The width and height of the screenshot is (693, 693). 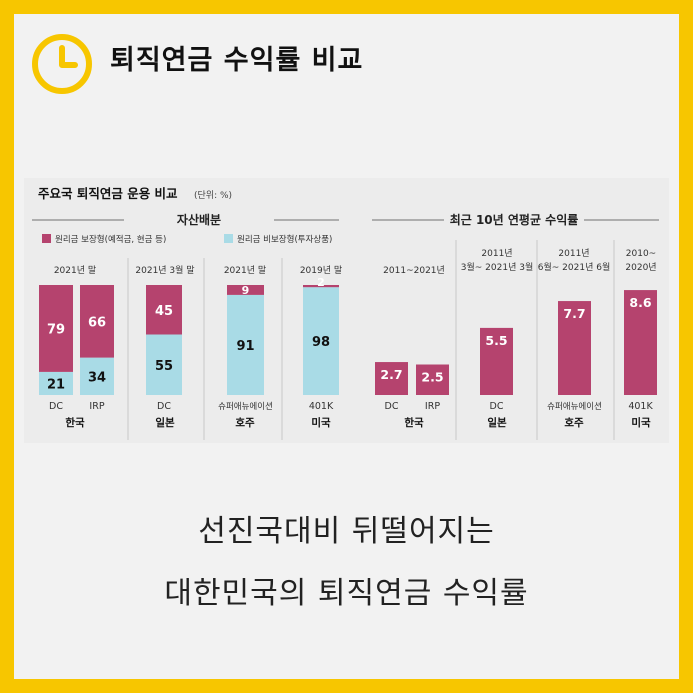 I want to click on data-label-guaranteed: 9, so click(x=246, y=290).